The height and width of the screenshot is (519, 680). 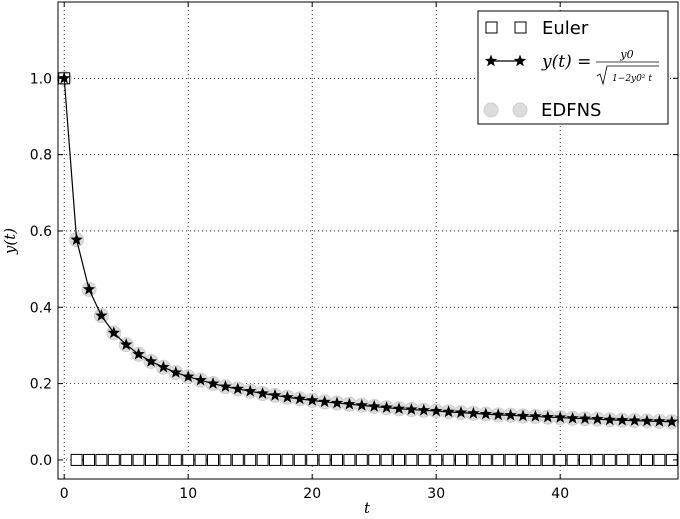 What do you see at coordinates (367, 508) in the screenshot?
I see `x-axis-label: t` at bounding box center [367, 508].